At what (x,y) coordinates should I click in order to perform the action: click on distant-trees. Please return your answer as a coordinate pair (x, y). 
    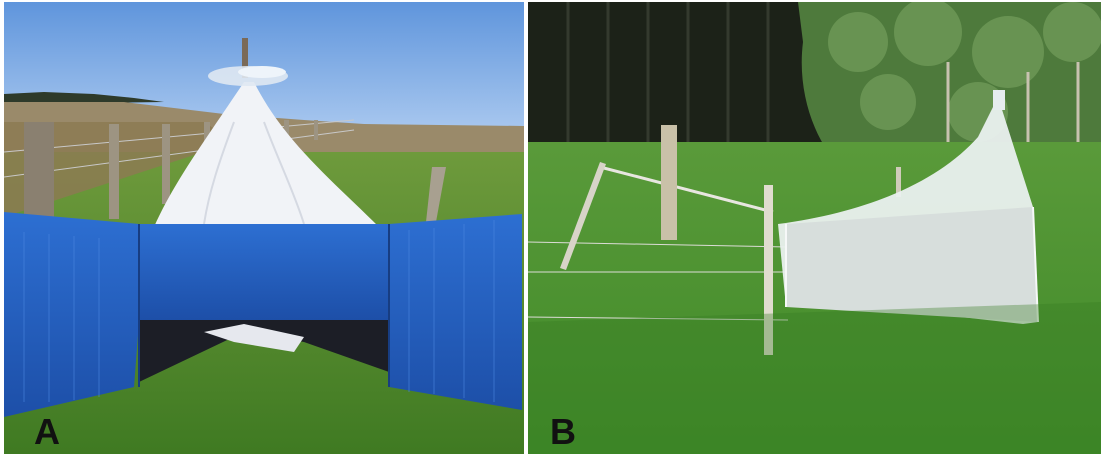
    Looking at the image, I should click on (84, 98).